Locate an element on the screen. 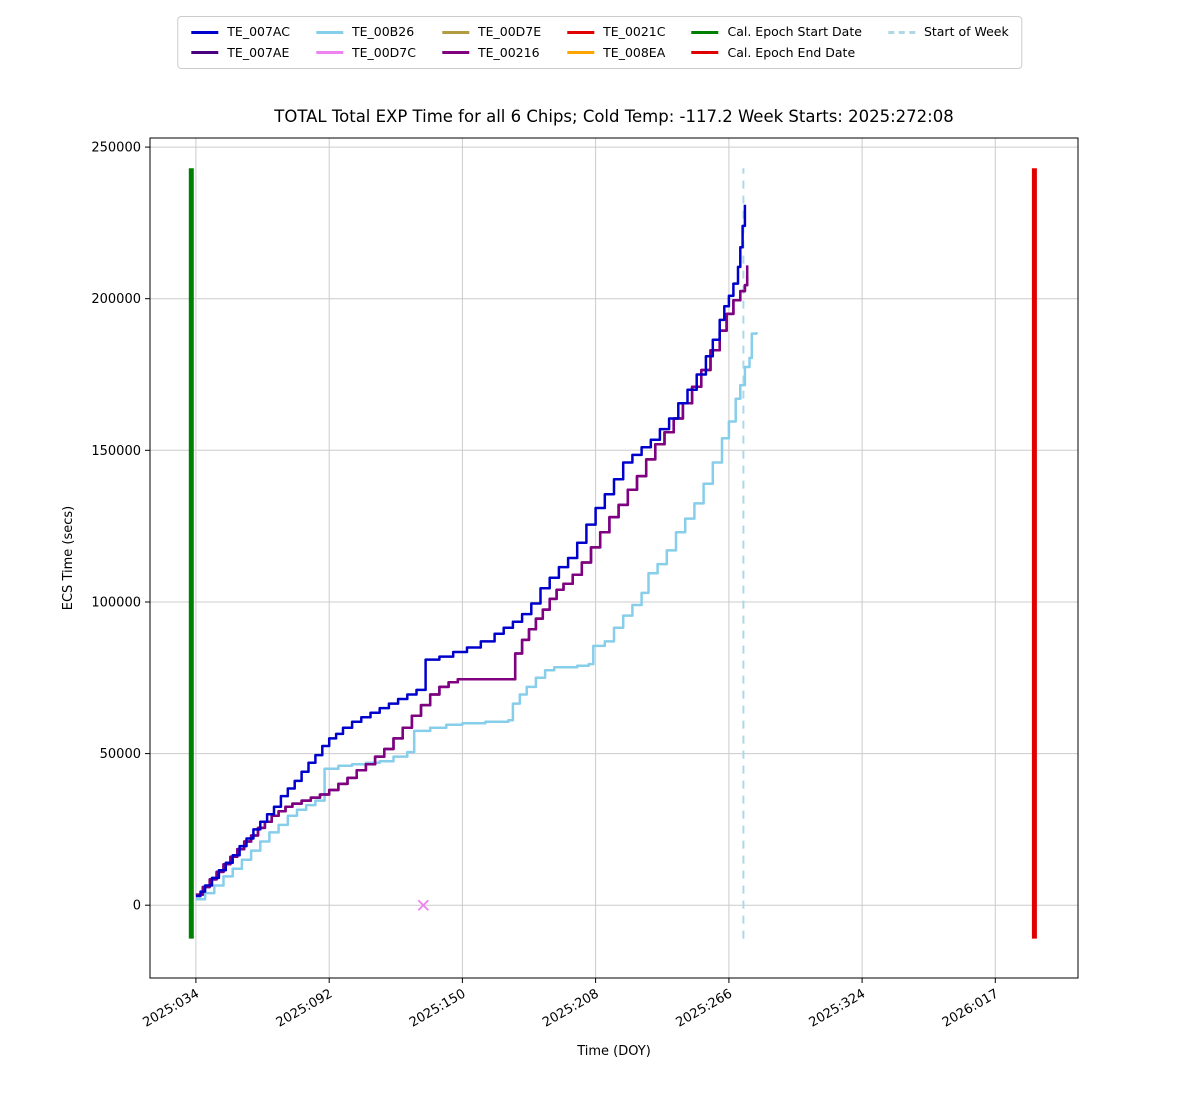  legend-label: TE_008EA is located at coordinates (634, 52).